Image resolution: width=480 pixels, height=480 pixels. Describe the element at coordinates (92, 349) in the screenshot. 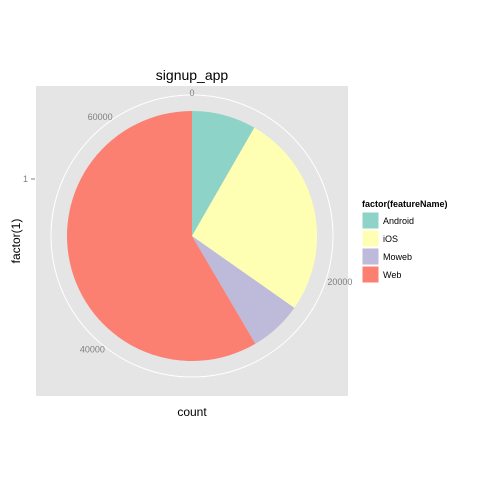

I see `theta-tick-label: 40000` at that location.